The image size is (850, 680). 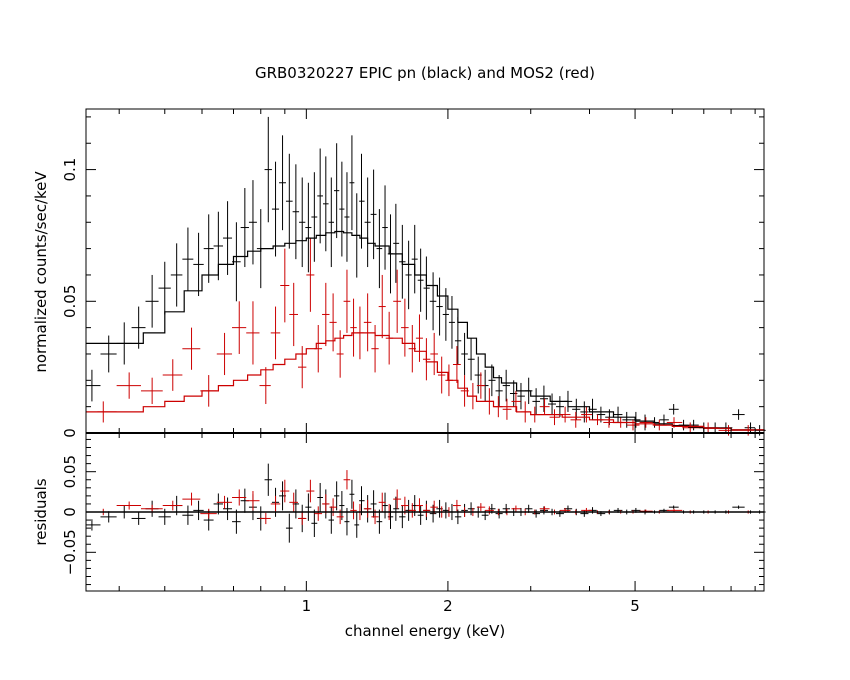 What do you see at coordinates (70, 512) in the screenshot?
I see `residuals-y-tick-label: 0` at bounding box center [70, 512].